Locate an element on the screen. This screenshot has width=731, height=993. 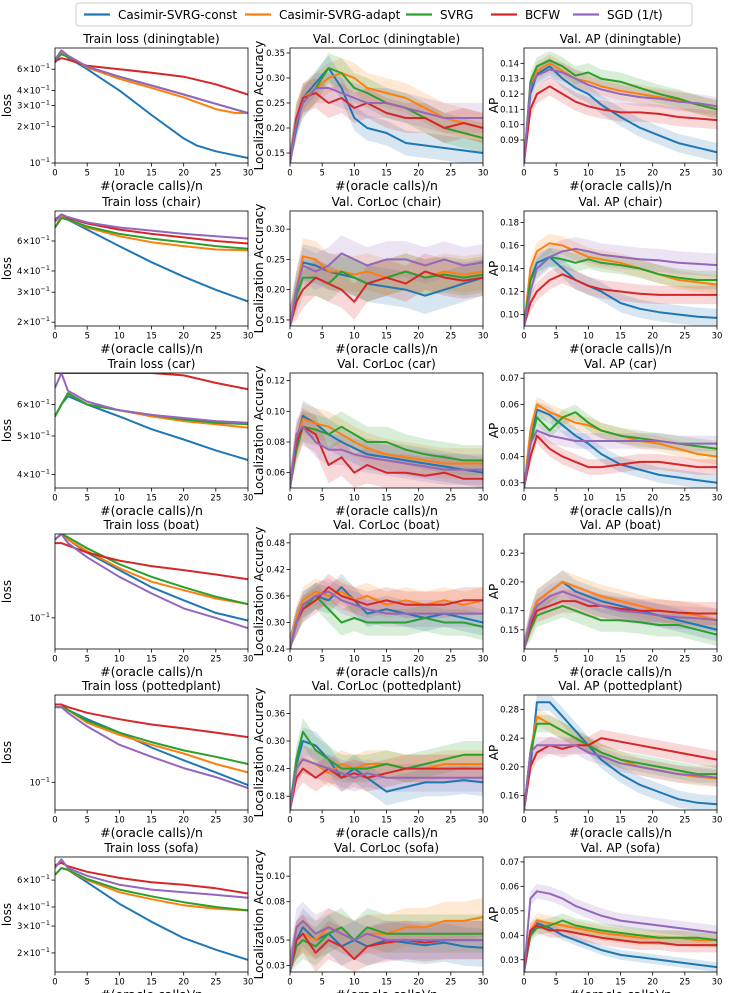
y-tick-label: 0.35 is located at coordinates (275, 54).